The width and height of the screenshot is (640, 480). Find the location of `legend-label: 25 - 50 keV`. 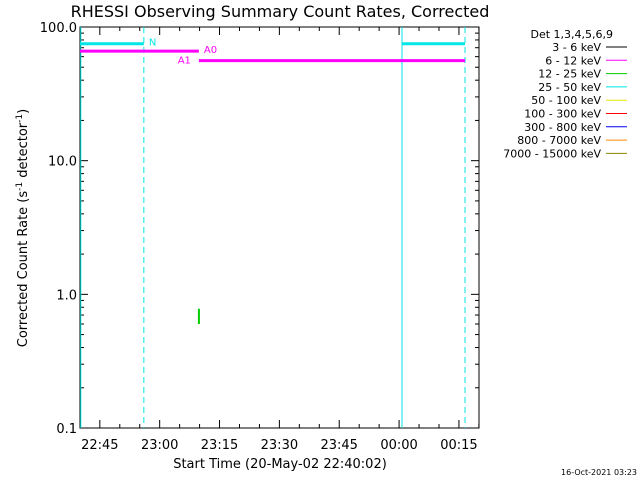

legend-label: 25 - 50 keV is located at coordinates (569, 87).